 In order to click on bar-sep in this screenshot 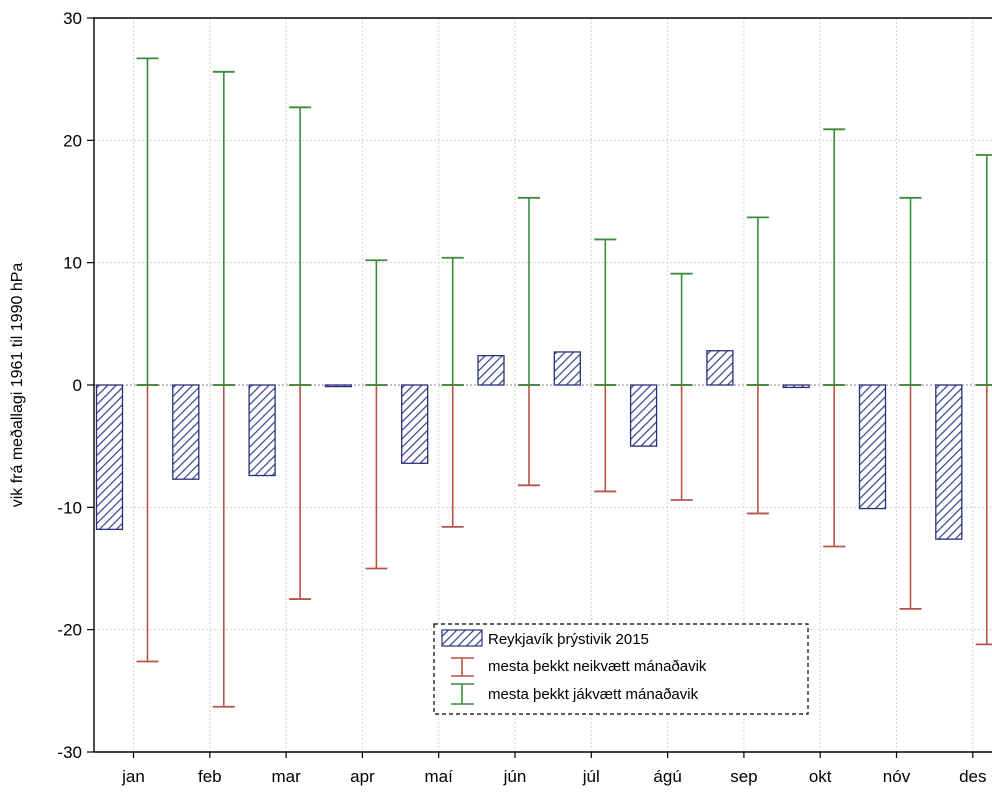, I will do `click(720, 368)`.